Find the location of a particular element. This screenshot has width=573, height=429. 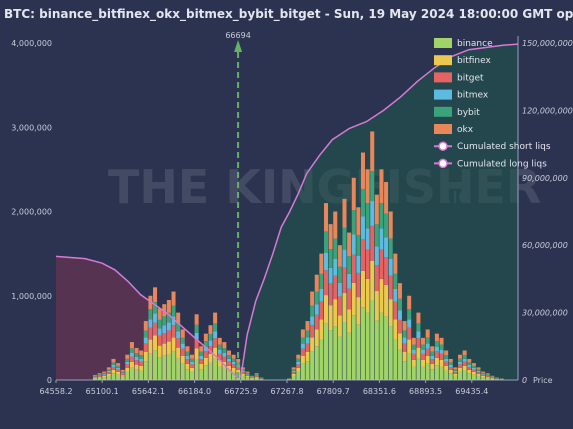

x-tick-label: 69435.4 is located at coordinates (471, 391).